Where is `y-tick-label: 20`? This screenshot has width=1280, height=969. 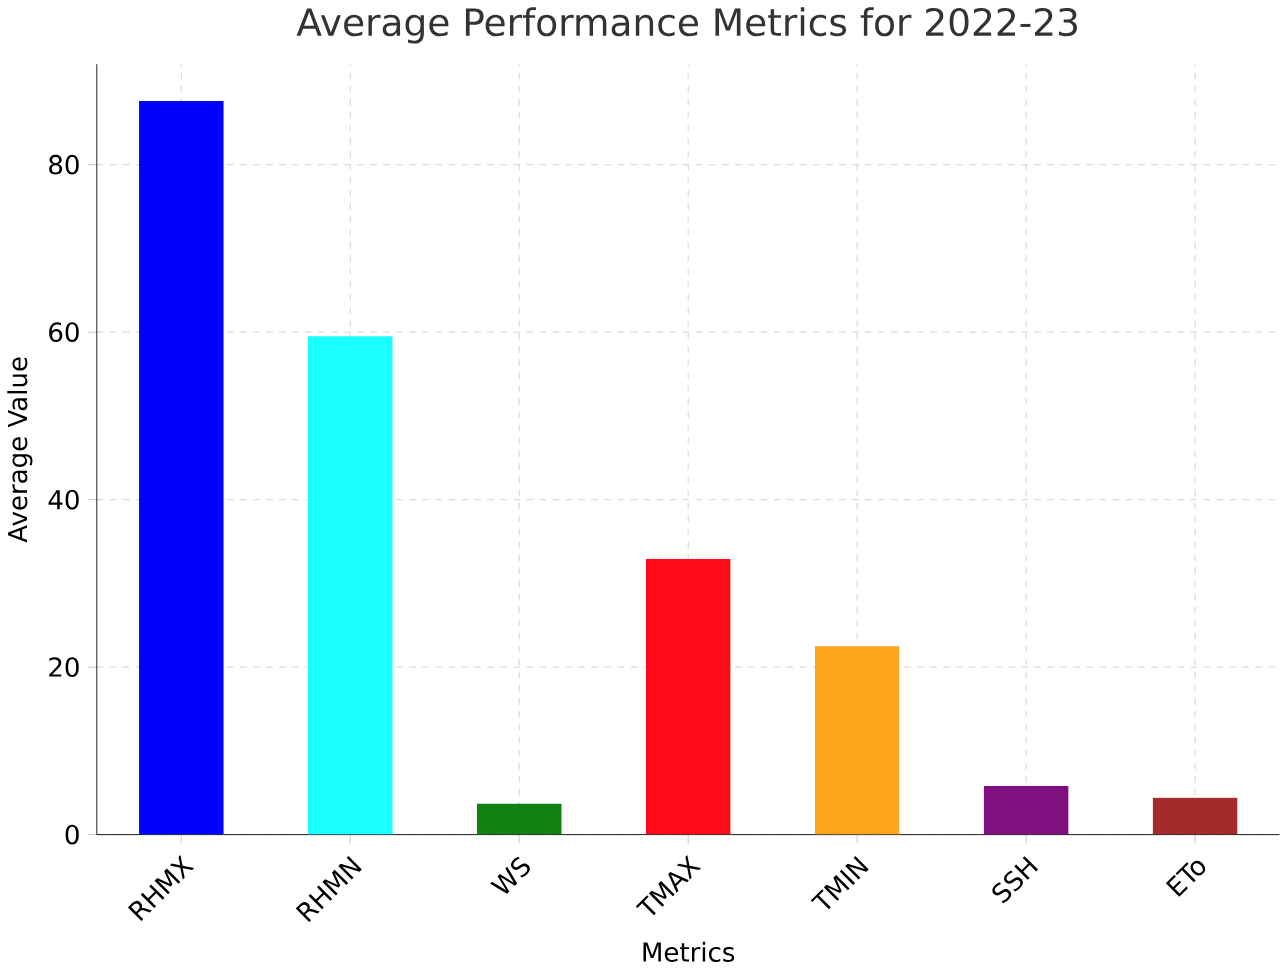
y-tick-label: 20 is located at coordinates (64, 667).